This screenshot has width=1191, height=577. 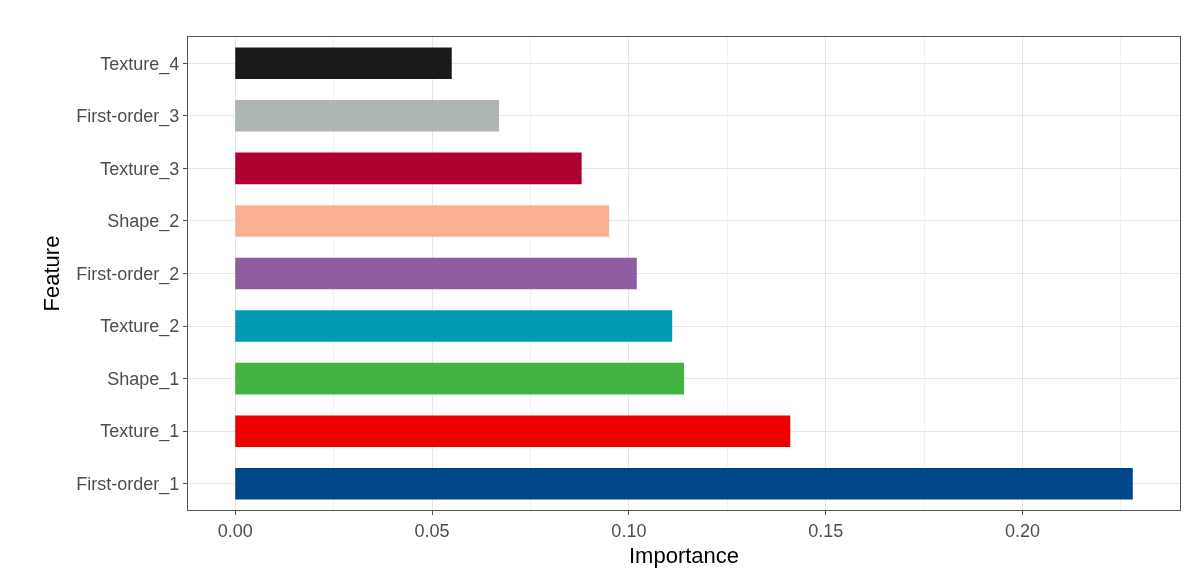 I want to click on x-tick-label: 0.05, so click(x=432, y=530).